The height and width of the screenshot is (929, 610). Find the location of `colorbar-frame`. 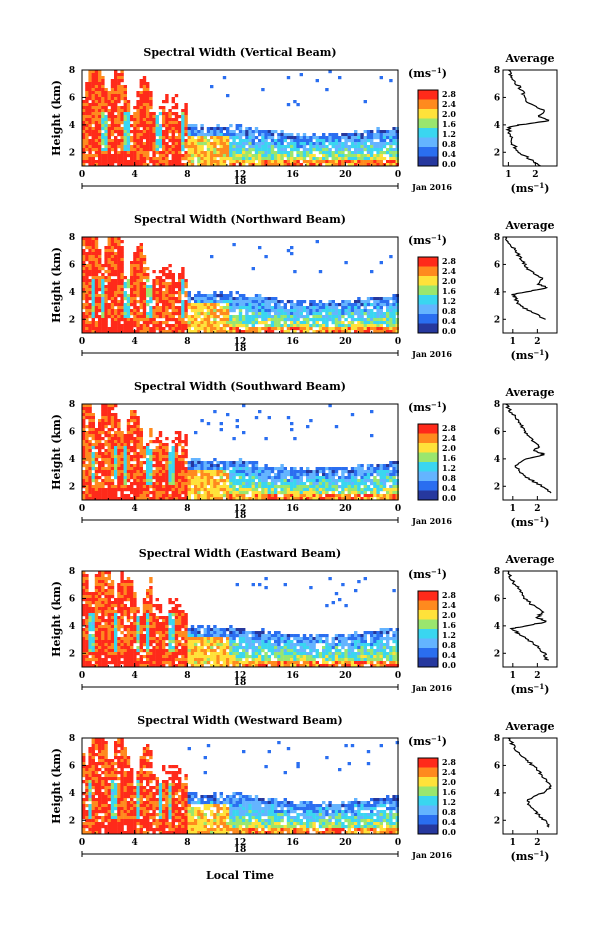

colorbar-frame is located at coordinates (428, 796).